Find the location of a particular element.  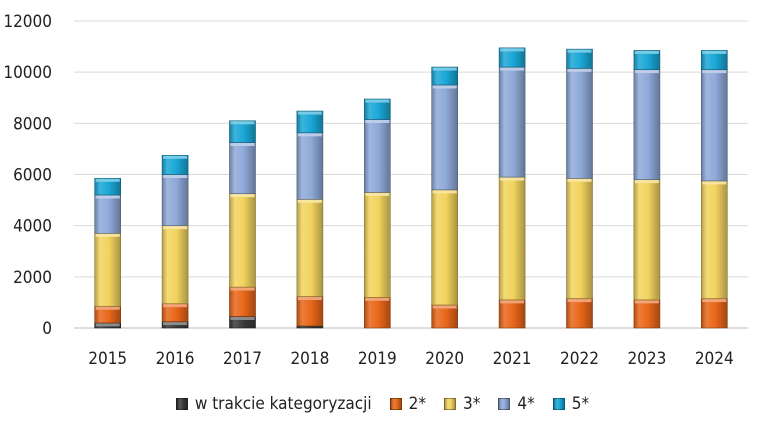

legend-label-1: 2* is located at coordinates (417, 404).